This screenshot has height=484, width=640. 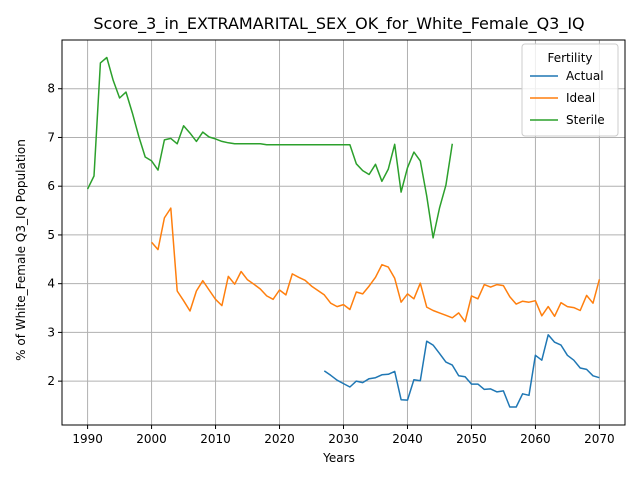 I want to click on legend-label-actual: Actual, so click(x=585, y=76).